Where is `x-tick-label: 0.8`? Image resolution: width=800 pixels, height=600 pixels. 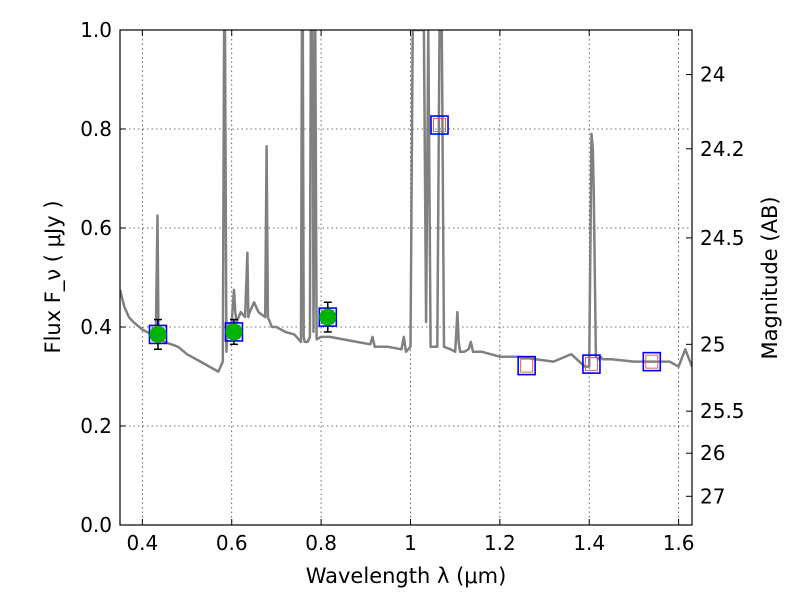
x-tick-label: 0.8 is located at coordinates (321, 543).